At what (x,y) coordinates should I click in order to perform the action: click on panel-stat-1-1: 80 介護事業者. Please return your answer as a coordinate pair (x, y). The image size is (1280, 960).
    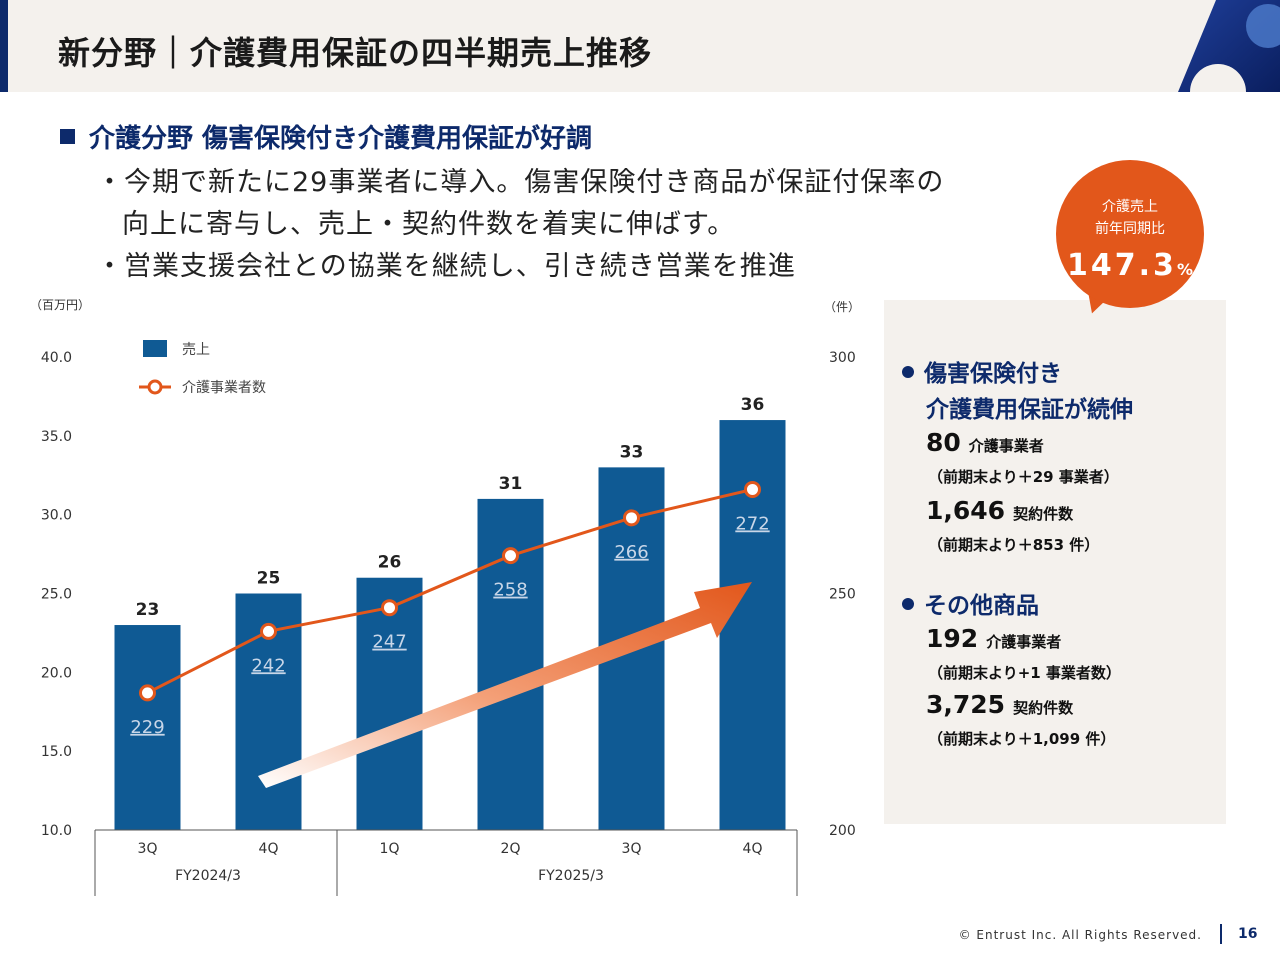
    Looking at the image, I should click on (985, 442).